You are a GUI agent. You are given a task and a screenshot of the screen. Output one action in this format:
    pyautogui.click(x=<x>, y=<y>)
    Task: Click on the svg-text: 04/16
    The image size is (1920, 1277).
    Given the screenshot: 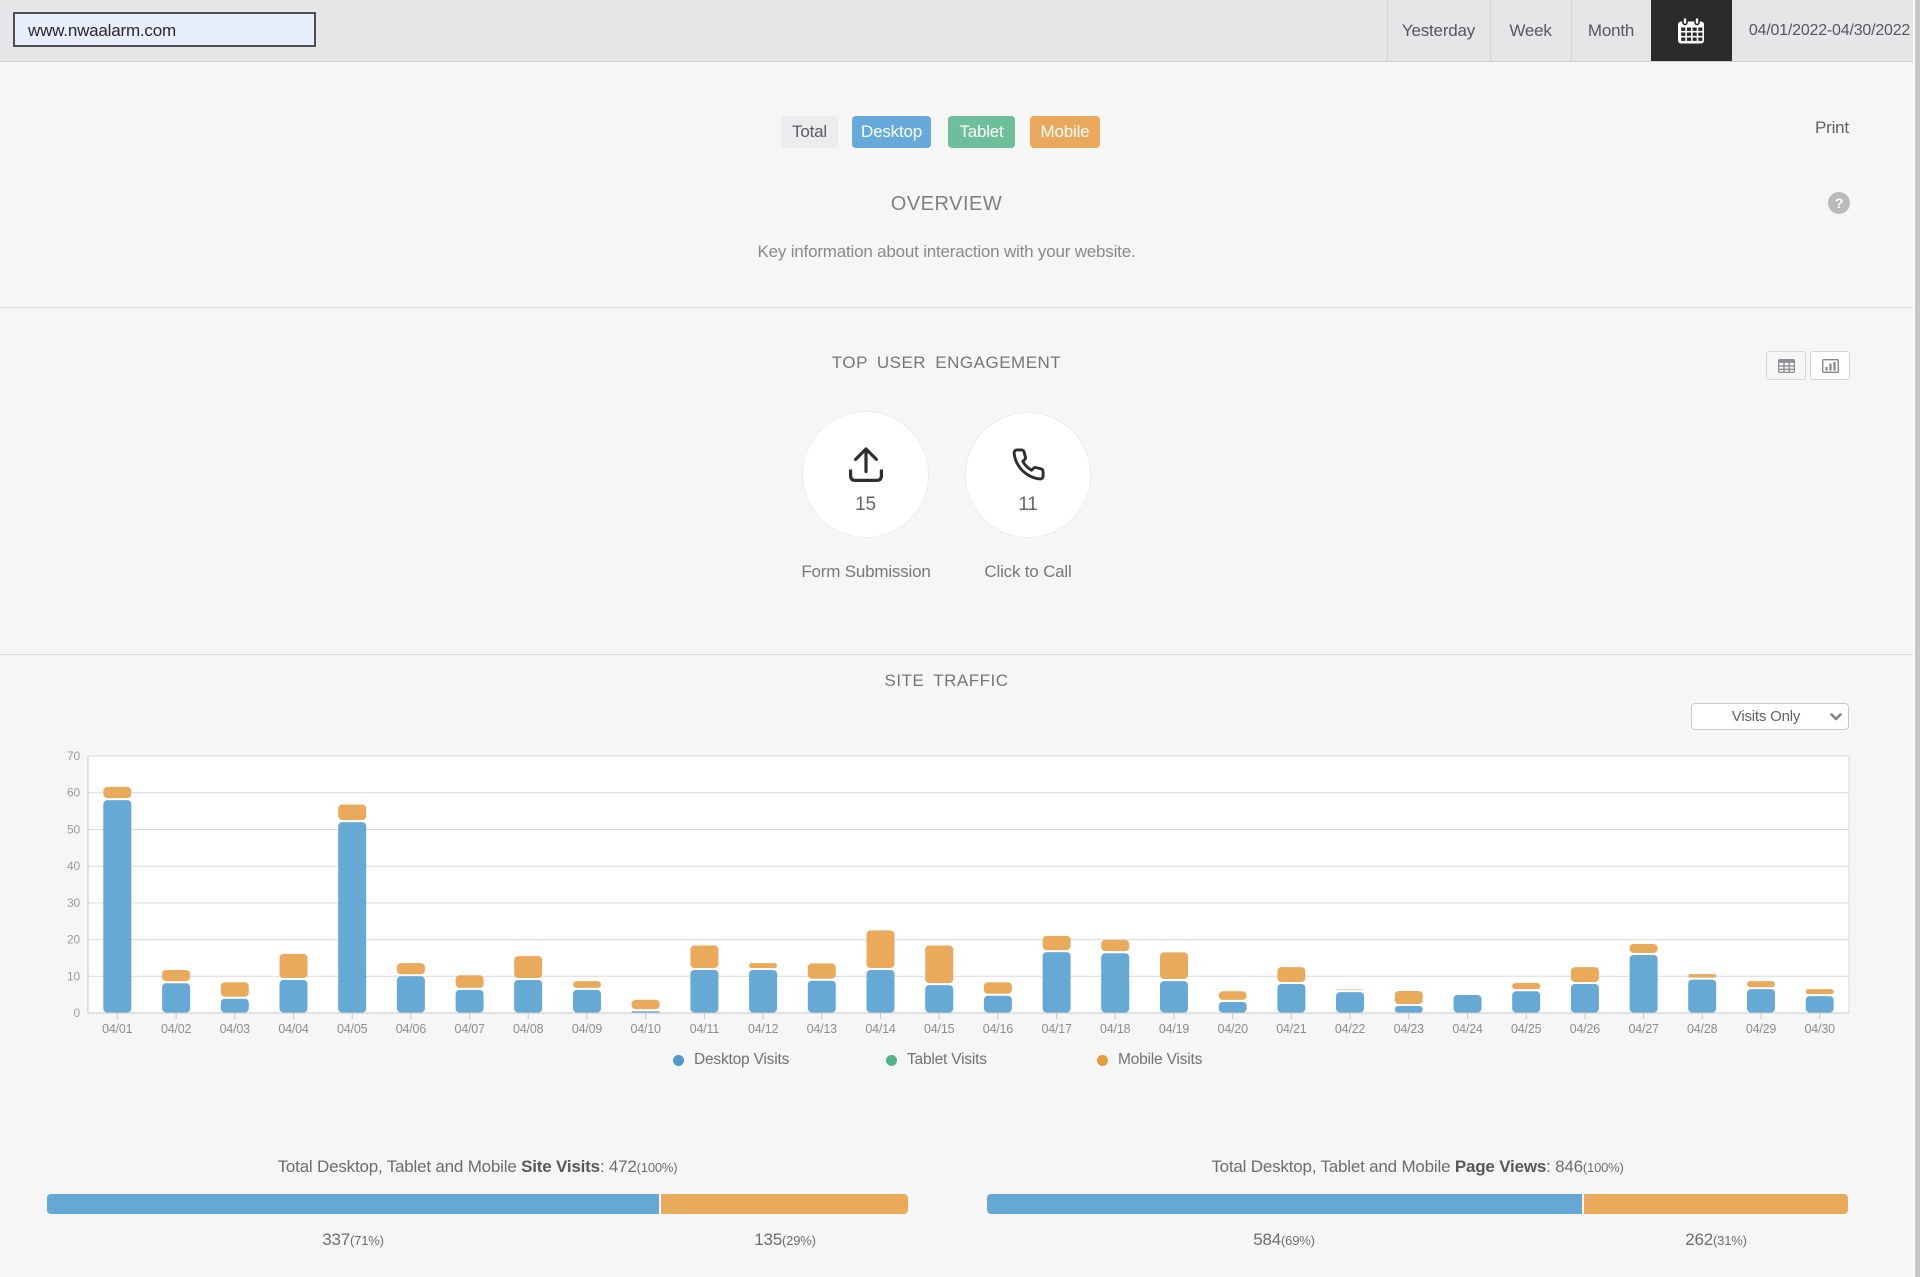 What is the action you would take?
    pyautogui.click(x=998, y=1029)
    